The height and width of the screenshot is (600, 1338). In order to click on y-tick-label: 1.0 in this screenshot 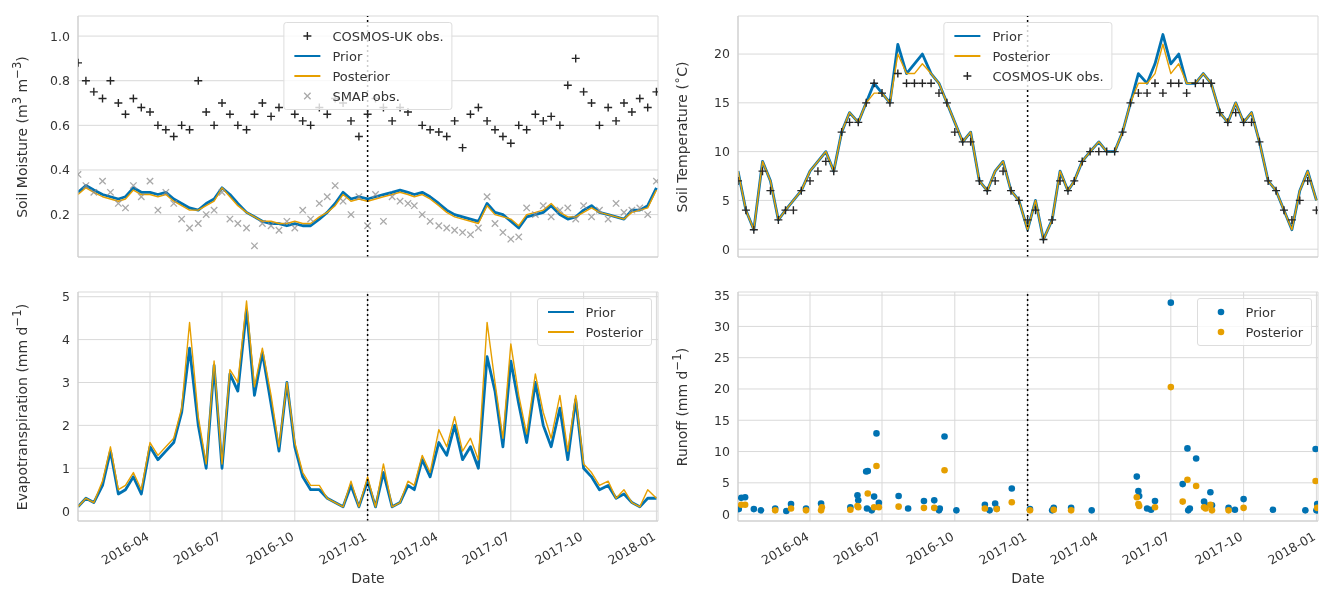, I will do `click(60, 36)`.